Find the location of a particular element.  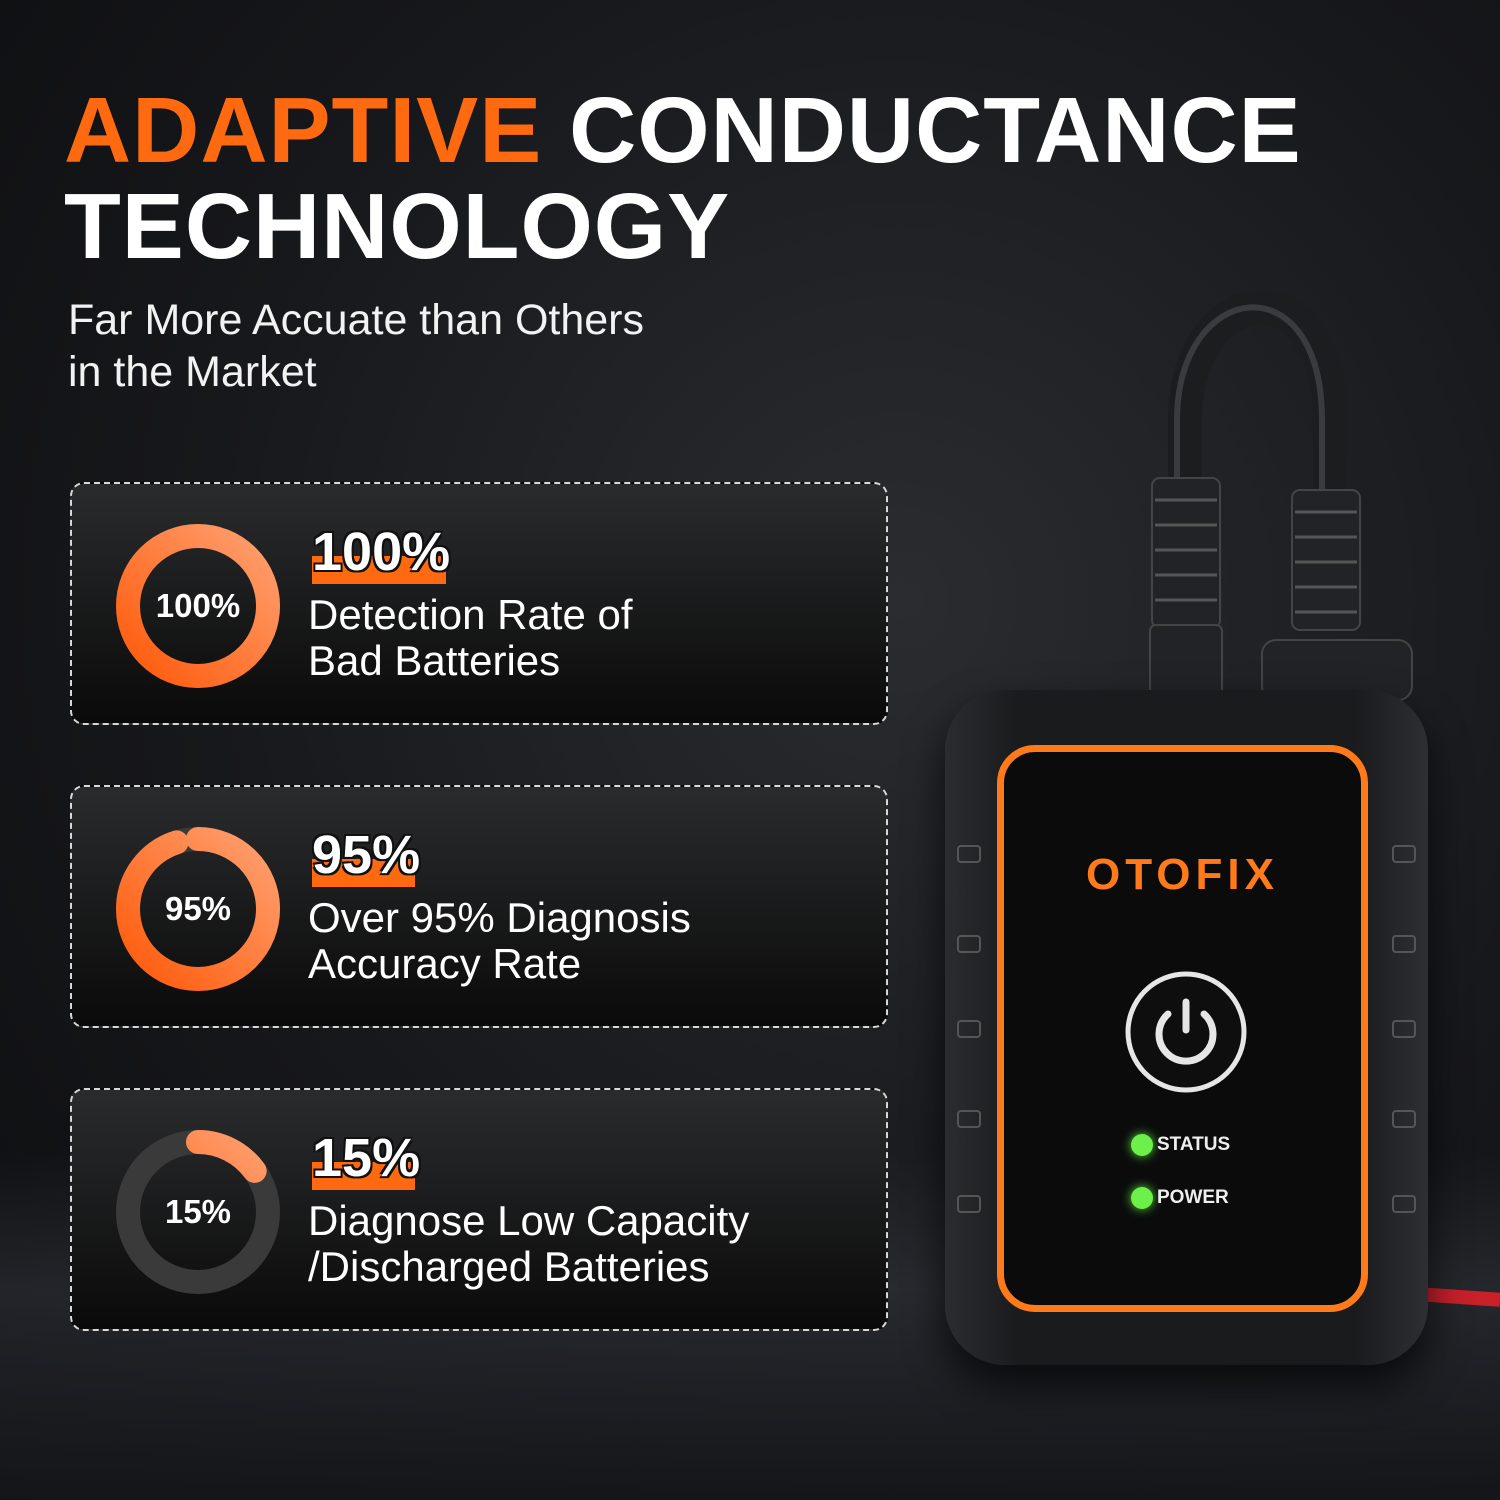

status-led-icon is located at coordinates (1142, 1145).